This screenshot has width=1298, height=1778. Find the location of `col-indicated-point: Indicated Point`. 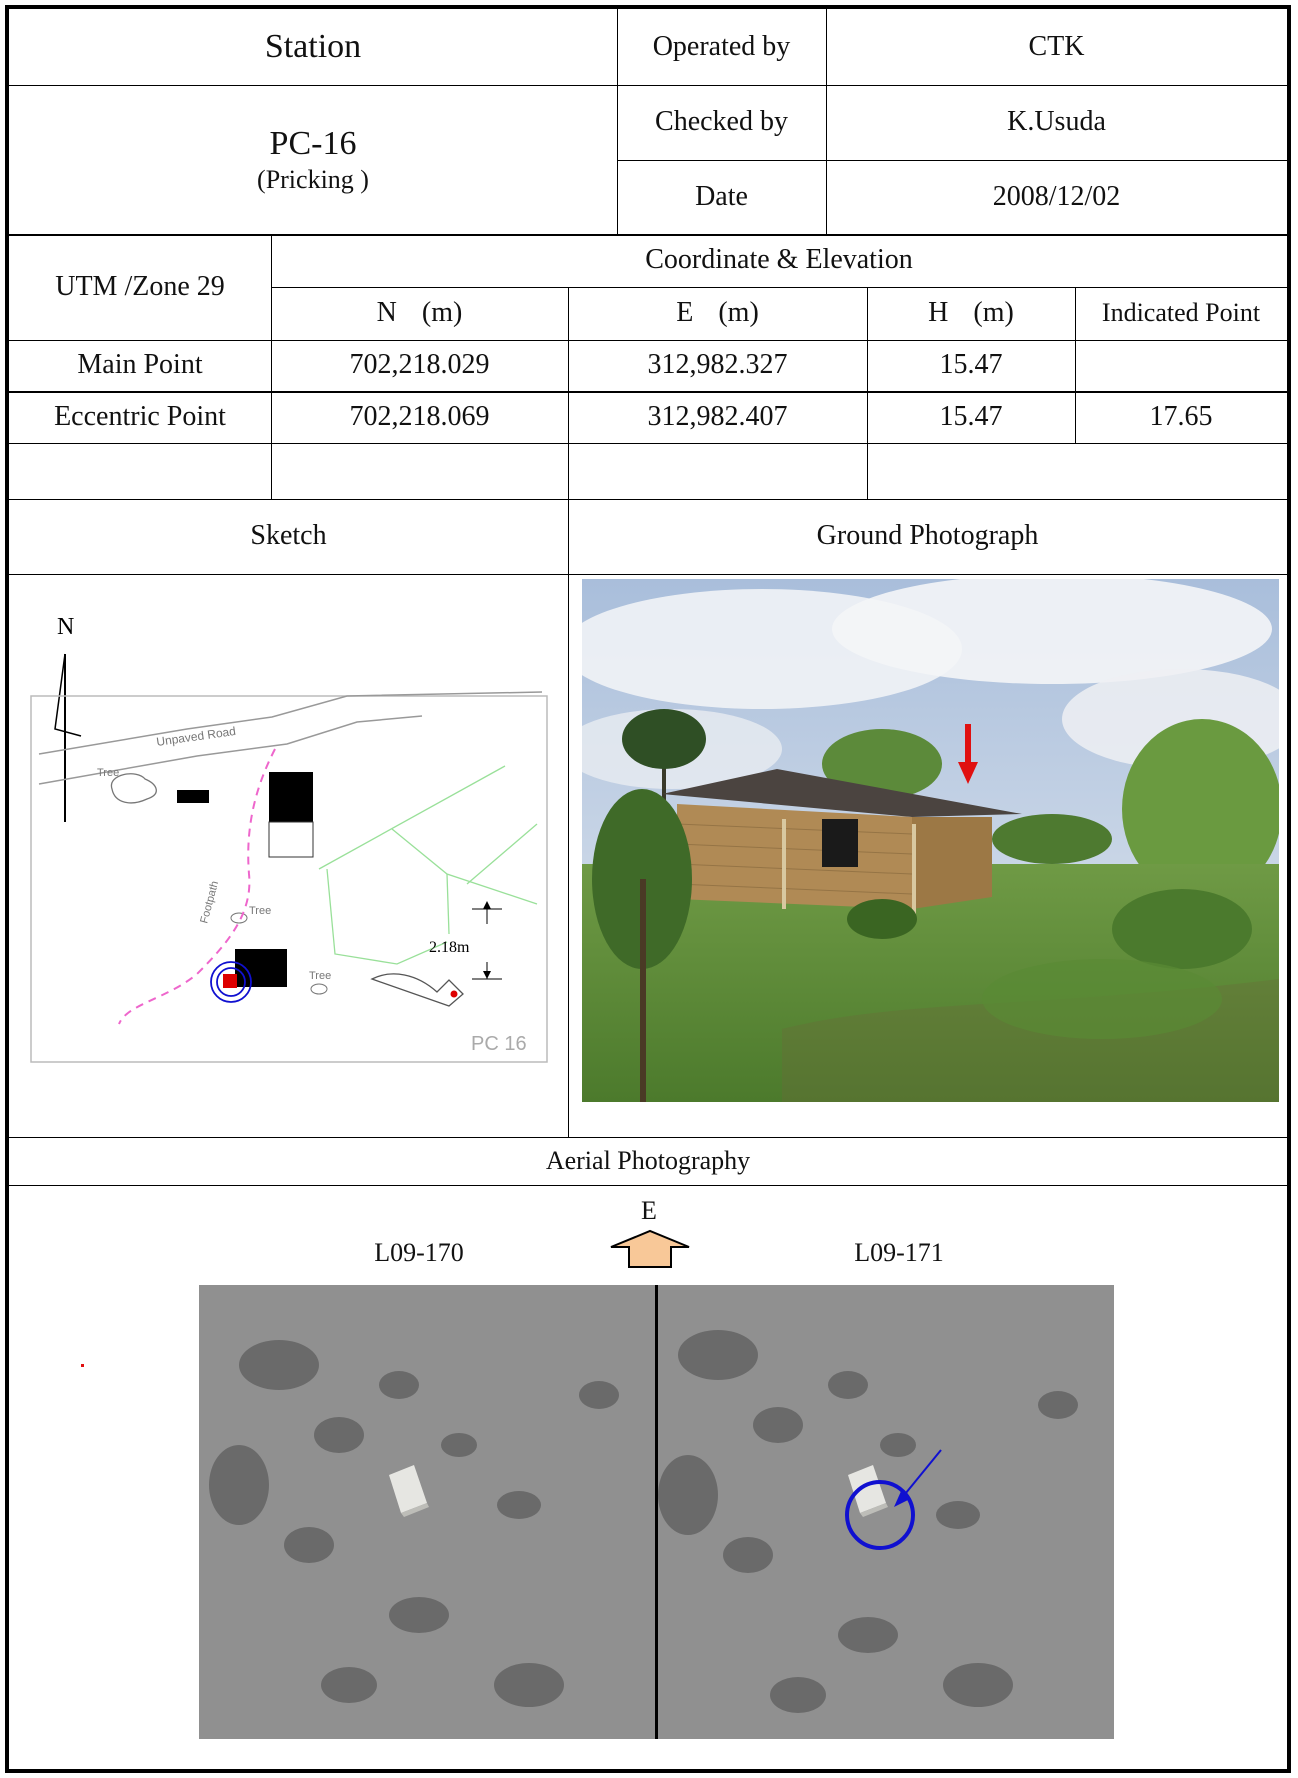

col-indicated-point: Indicated Point is located at coordinates (1181, 313).